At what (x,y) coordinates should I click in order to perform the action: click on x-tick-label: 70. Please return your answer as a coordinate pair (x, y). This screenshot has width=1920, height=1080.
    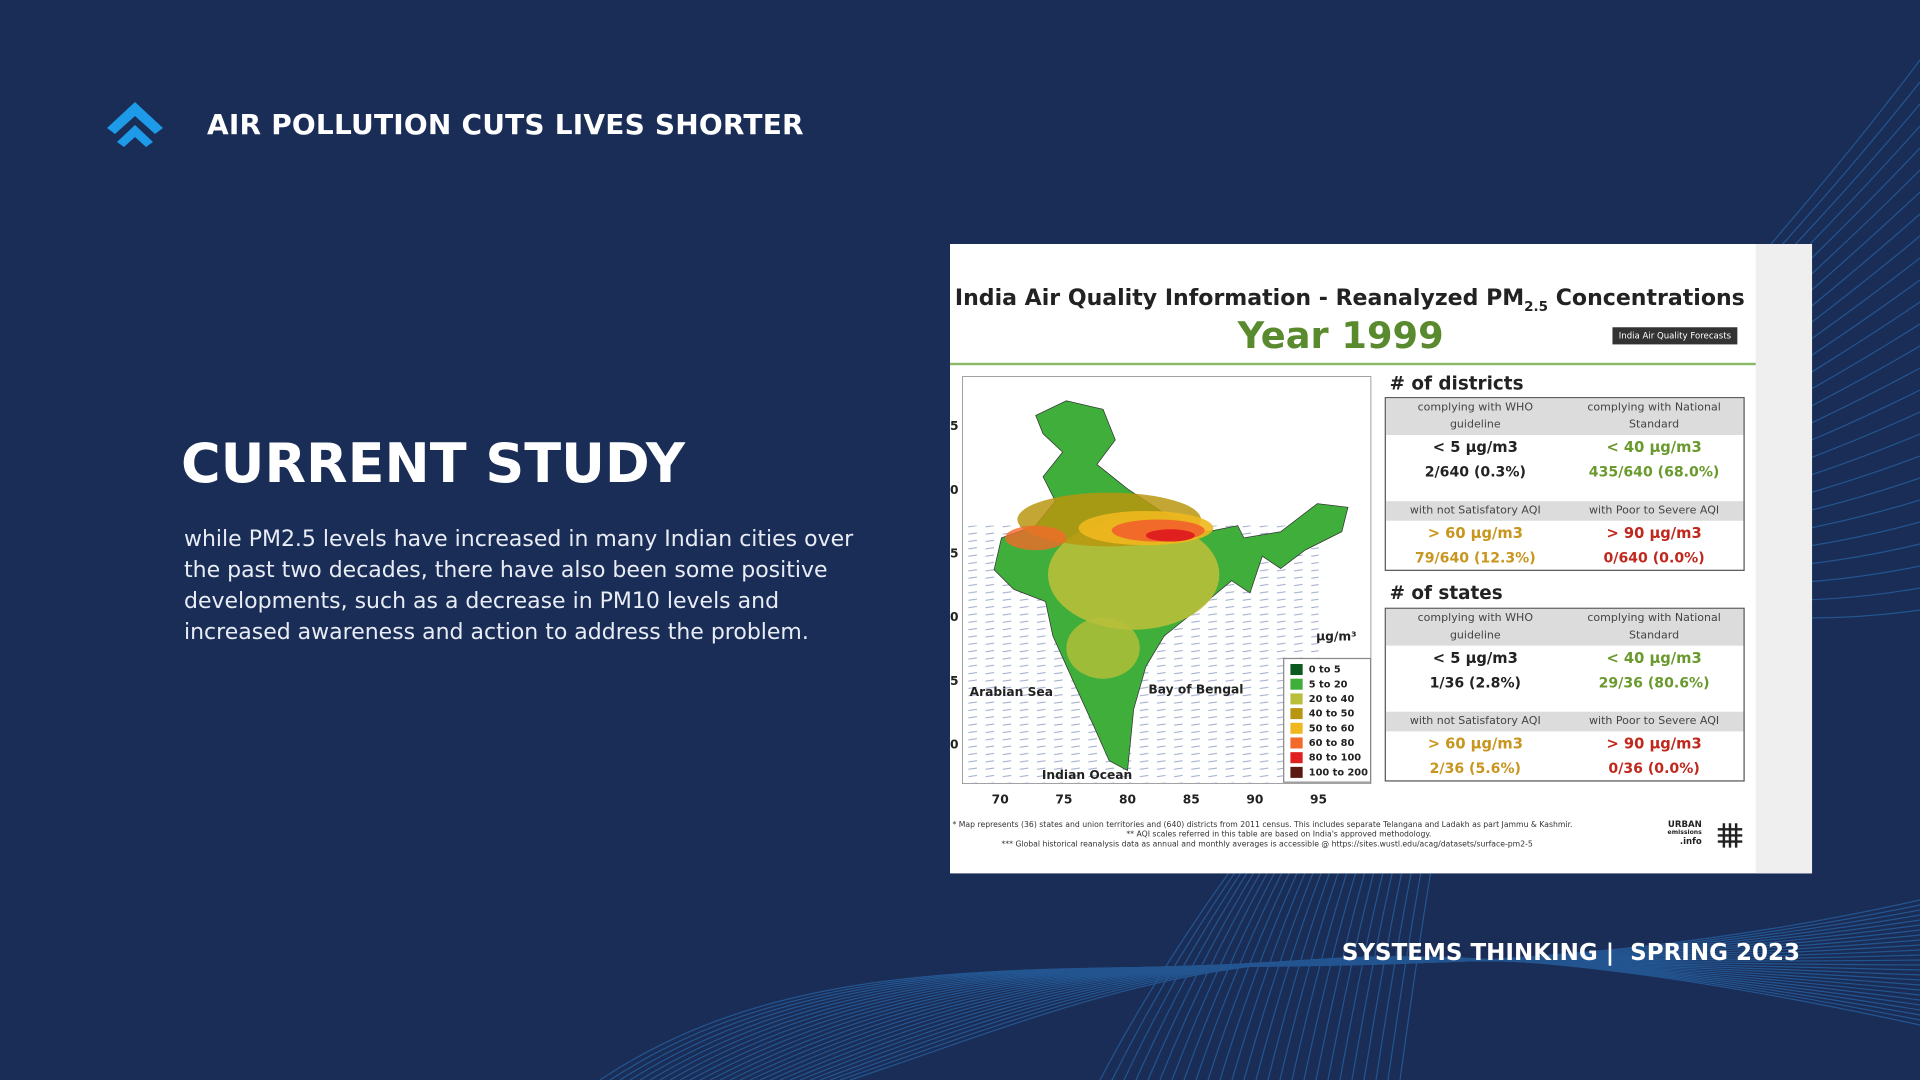
    Looking at the image, I should click on (1000, 800).